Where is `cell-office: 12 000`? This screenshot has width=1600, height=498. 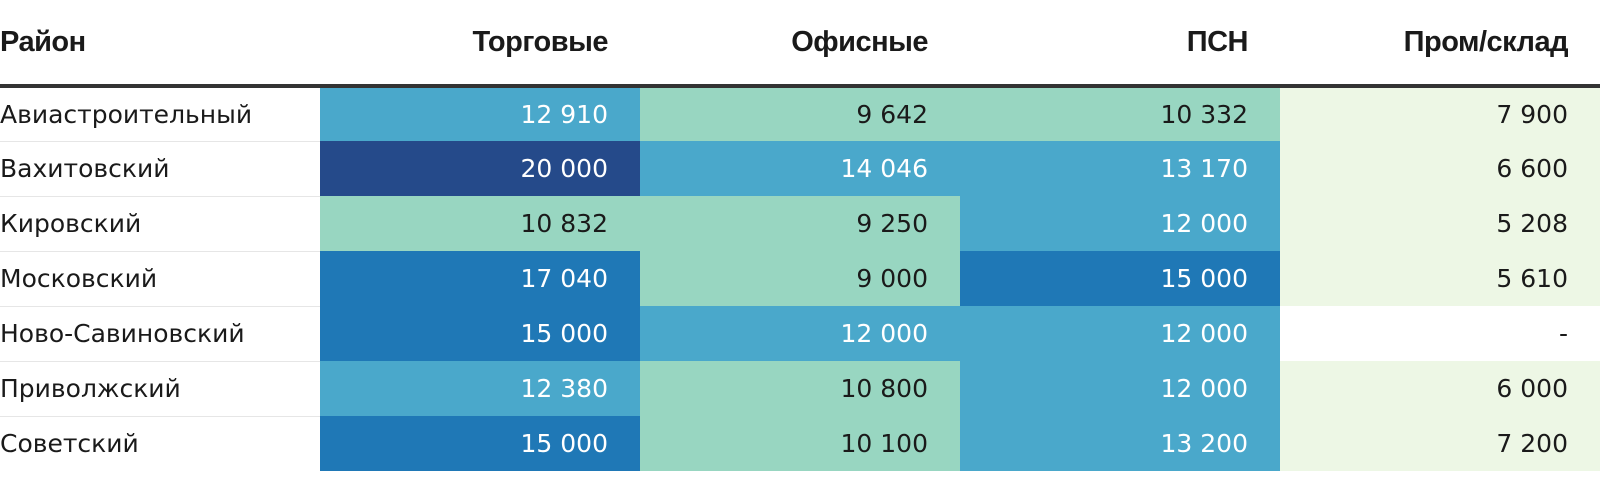 cell-office: 12 000 is located at coordinates (800, 333).